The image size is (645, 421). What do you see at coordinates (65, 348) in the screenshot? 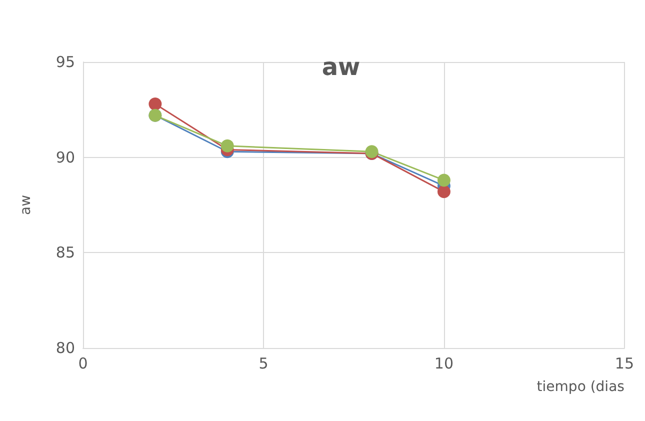
I see `y-tick-label: 80` at bounding box center [65, 348].